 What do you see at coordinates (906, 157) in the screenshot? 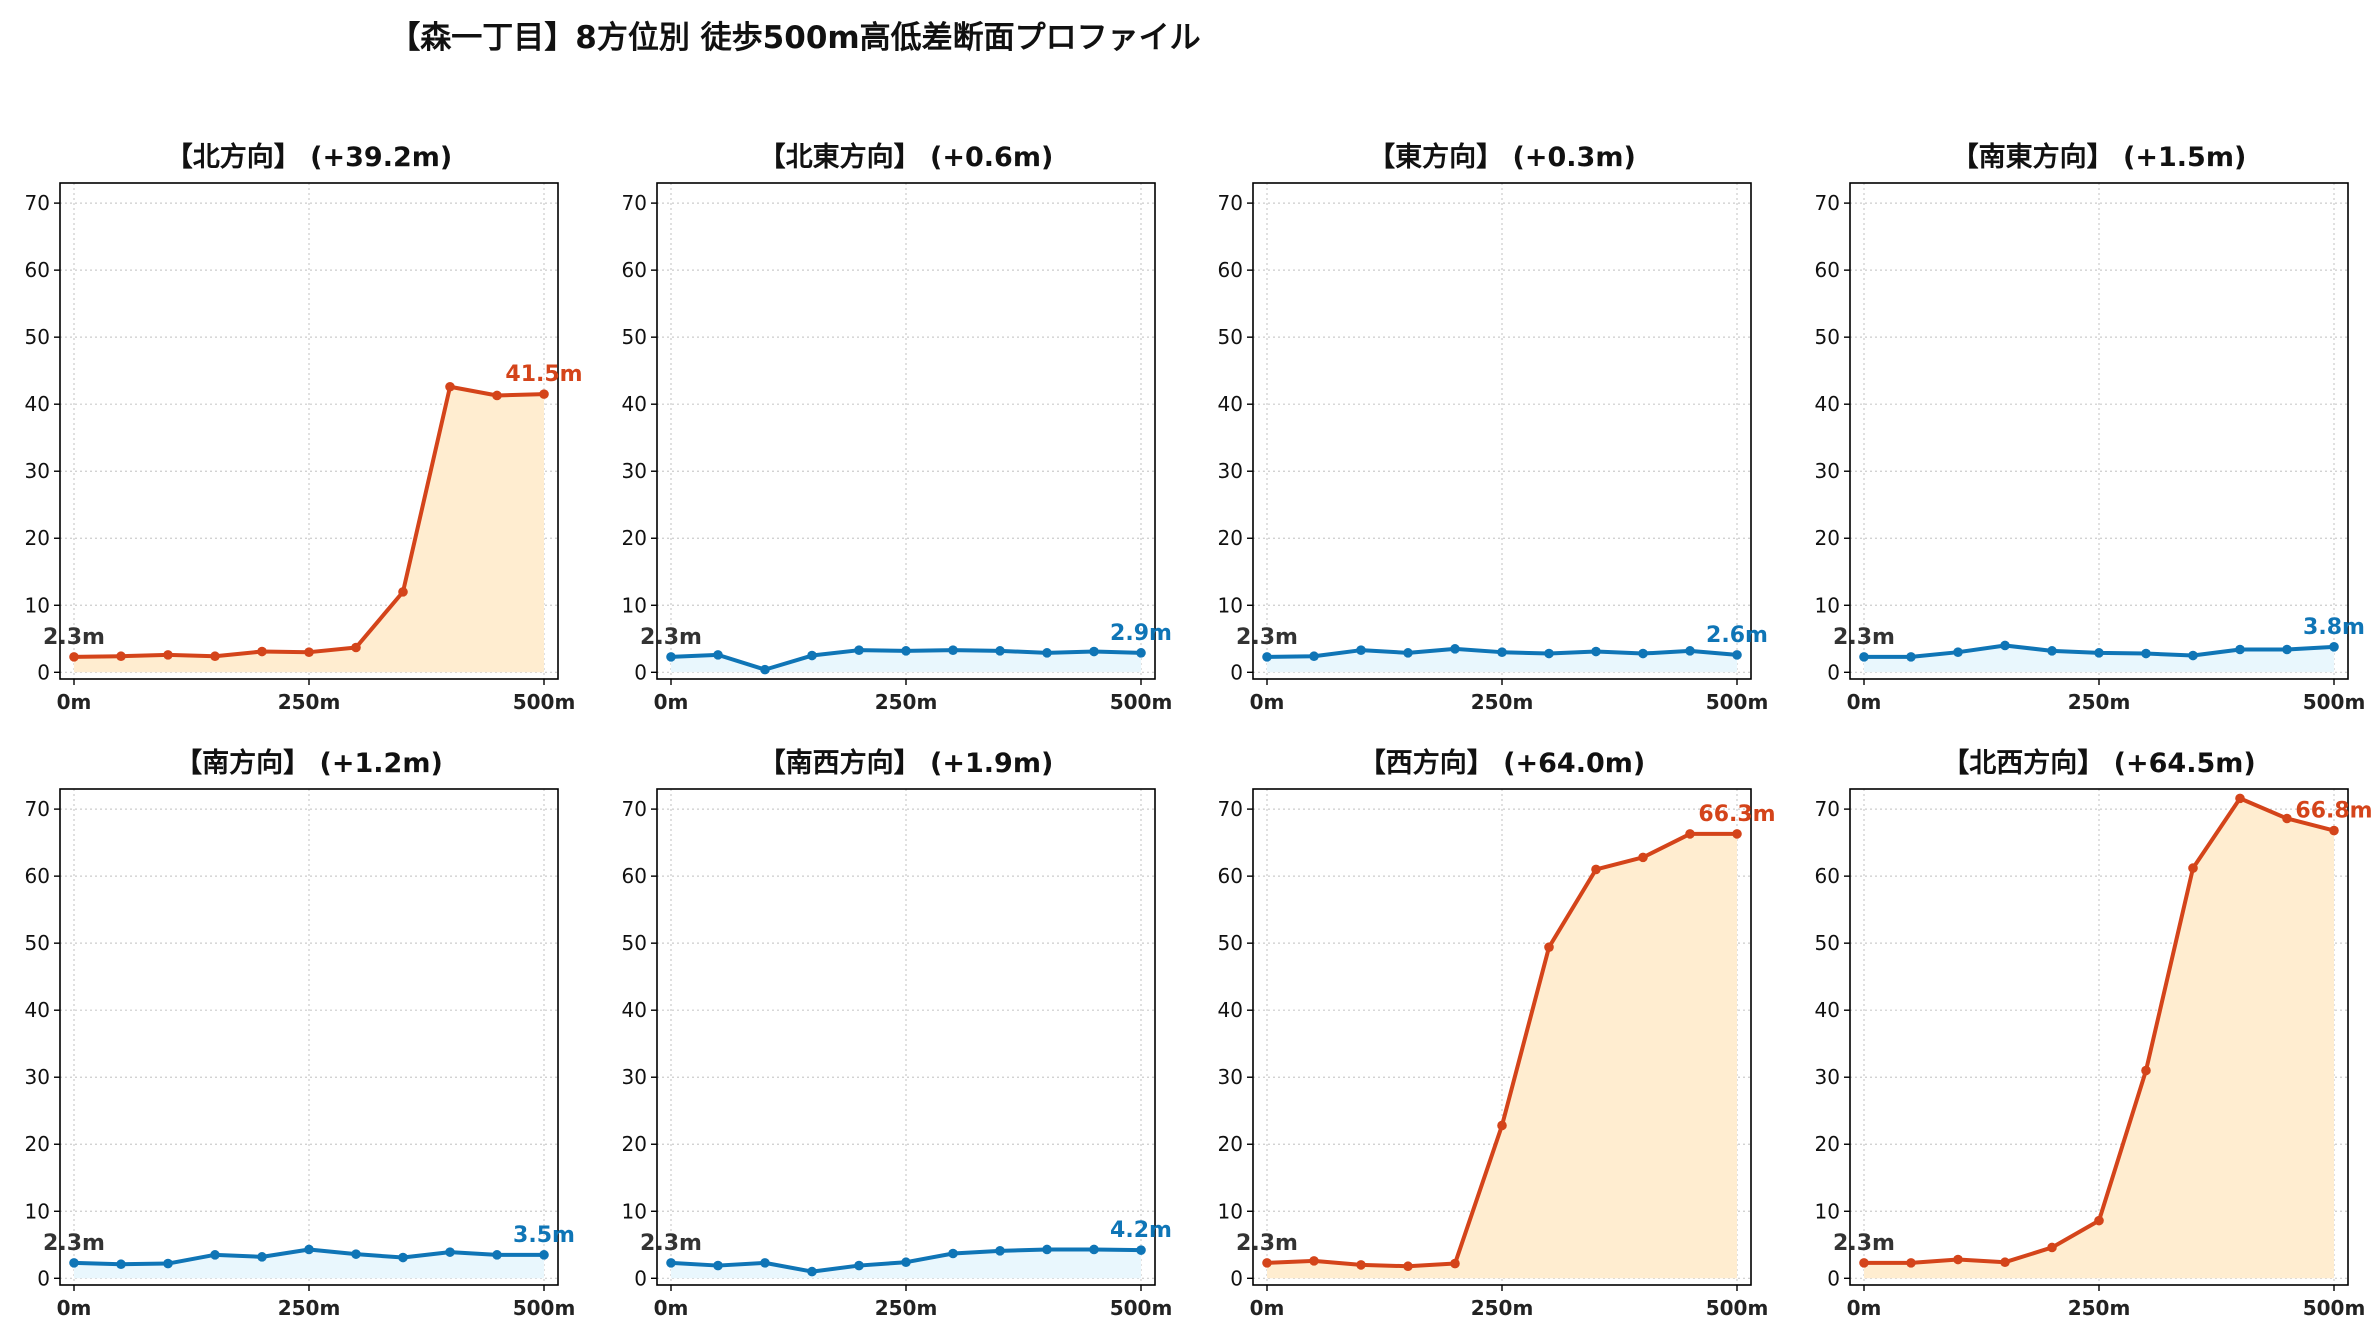
I see `panel-title: 【北東方向】 (+0.6m)` at bounding box center [906, 157].